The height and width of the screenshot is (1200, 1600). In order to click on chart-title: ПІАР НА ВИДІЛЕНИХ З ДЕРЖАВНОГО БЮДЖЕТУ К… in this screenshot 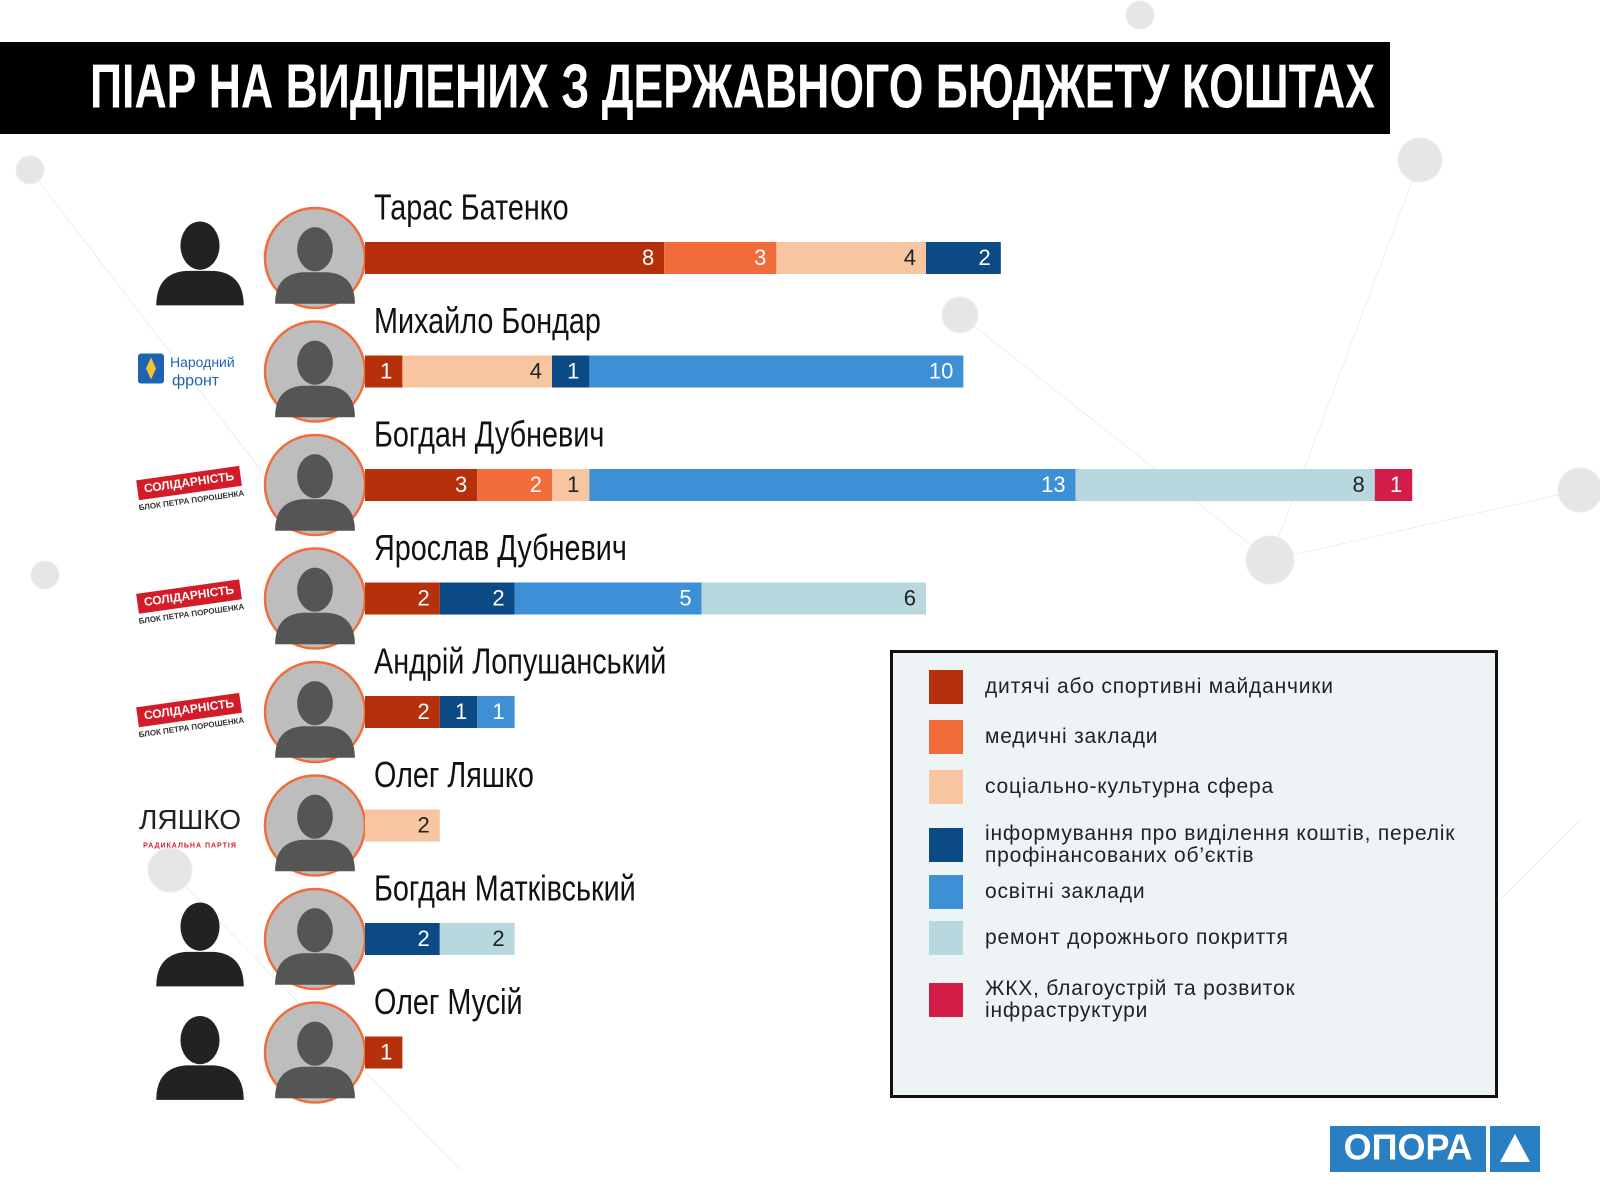, I will do `click(732, 86)`.